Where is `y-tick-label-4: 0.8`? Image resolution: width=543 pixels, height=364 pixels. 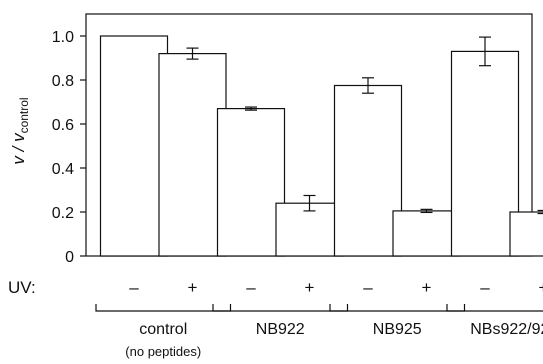
y-tick-label-4: 0.8 is located at coordinates (63, 81).